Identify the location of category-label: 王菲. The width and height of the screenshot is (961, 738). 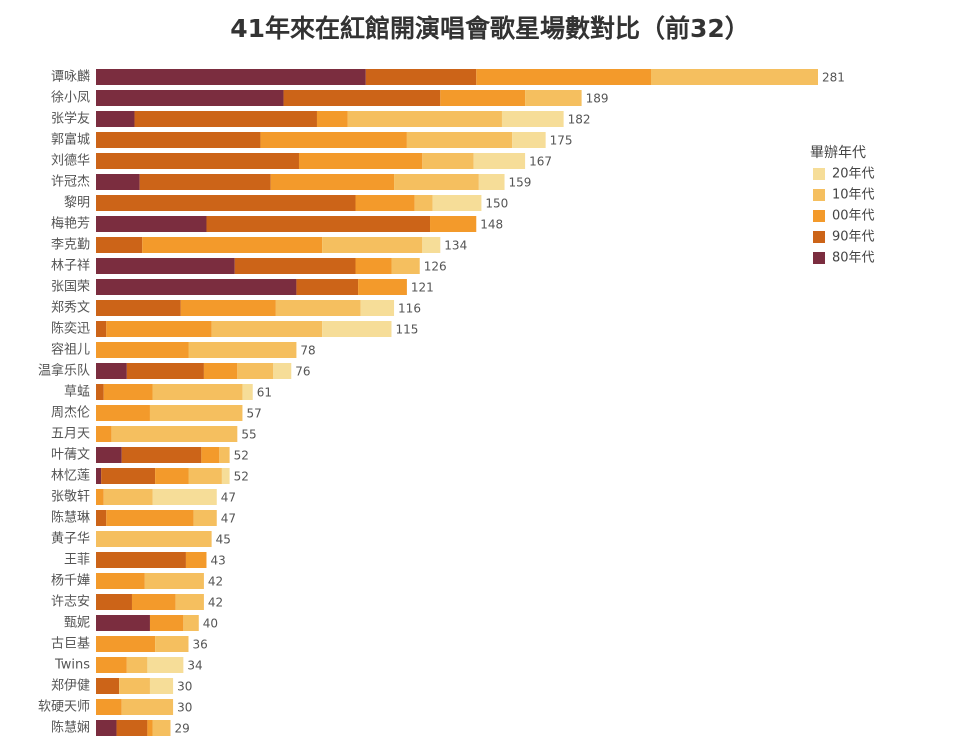
(77, 560).